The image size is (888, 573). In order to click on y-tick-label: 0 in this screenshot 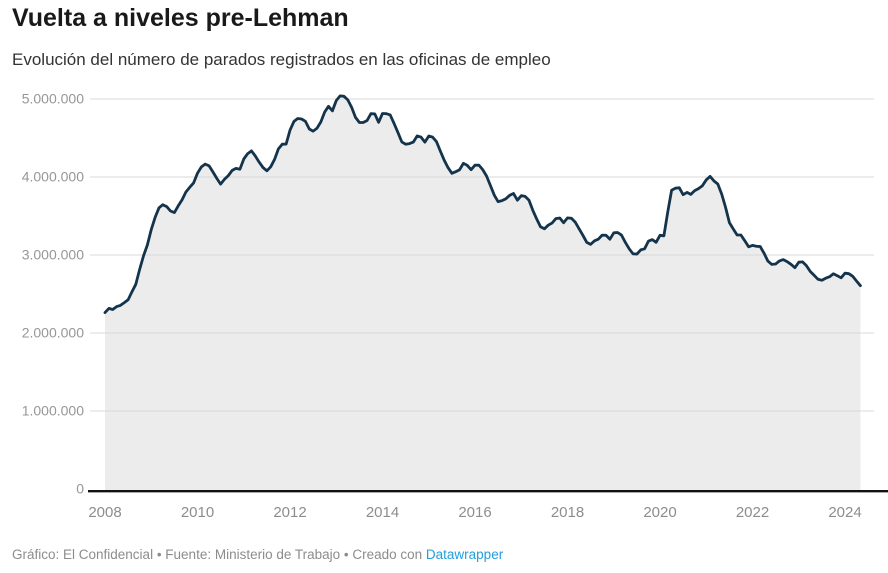, I will do `click(80, 489)`.